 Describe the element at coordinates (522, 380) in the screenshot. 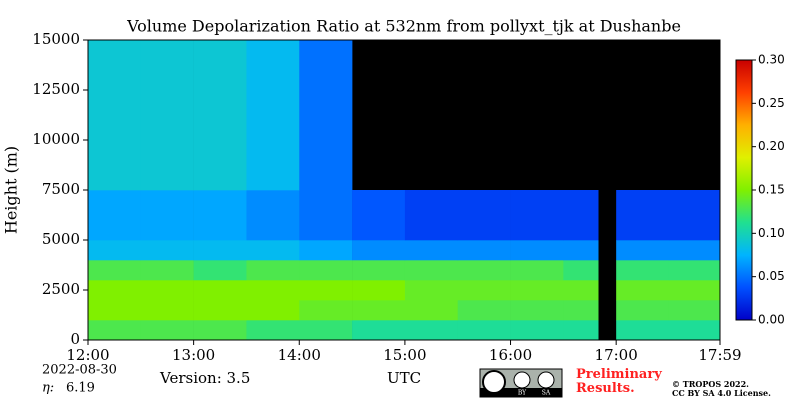

I see `badge-by` at that location.